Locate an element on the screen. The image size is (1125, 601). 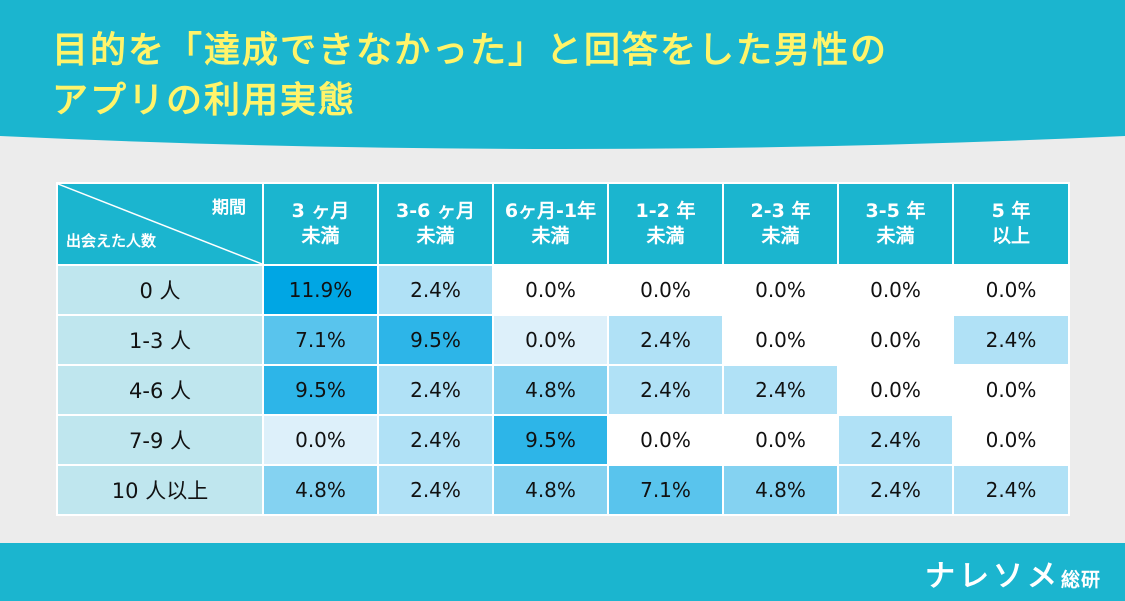
row-label: 4-6 人 is located at coordinates (160, 390).